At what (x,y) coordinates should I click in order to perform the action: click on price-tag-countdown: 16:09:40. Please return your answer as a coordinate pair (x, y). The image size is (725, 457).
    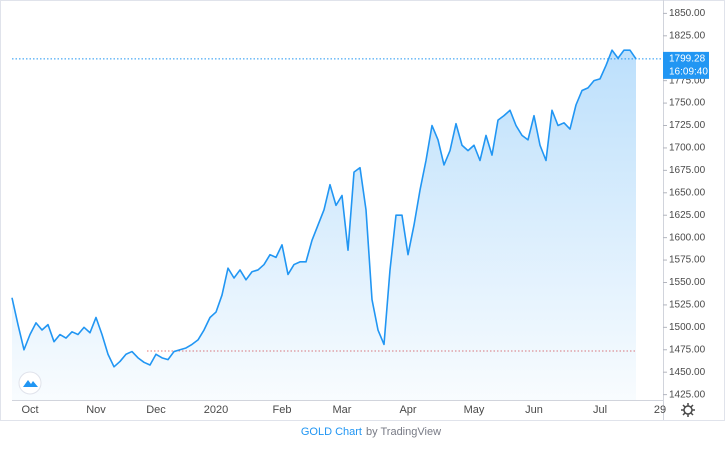
    Looking at the image, I should click on (688, 72).